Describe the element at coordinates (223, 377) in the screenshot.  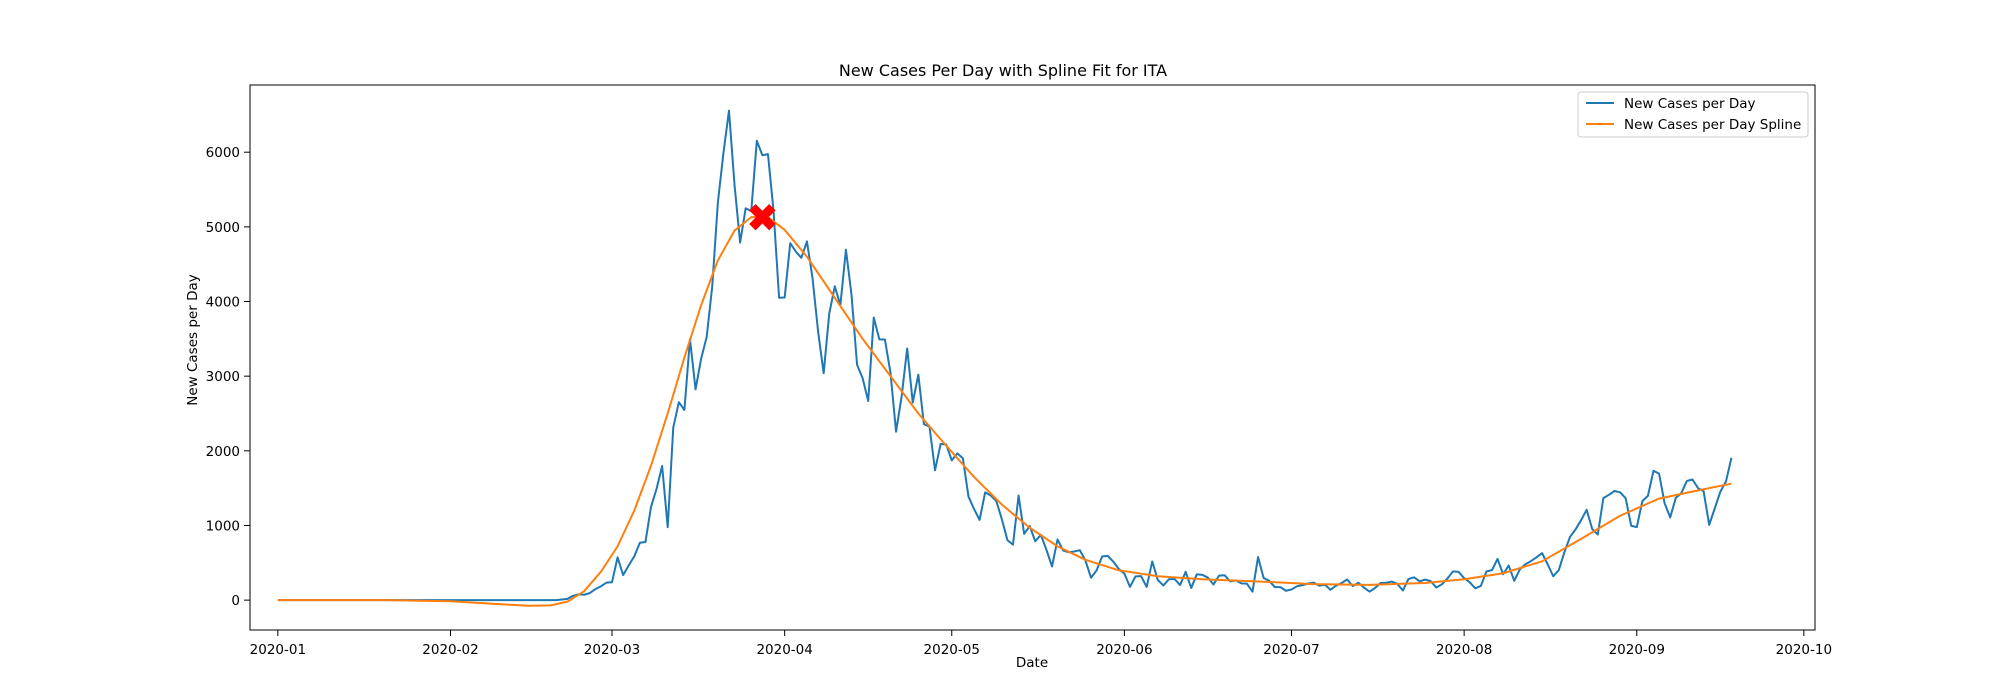
I see `y-tick-label: 3000` at that location.